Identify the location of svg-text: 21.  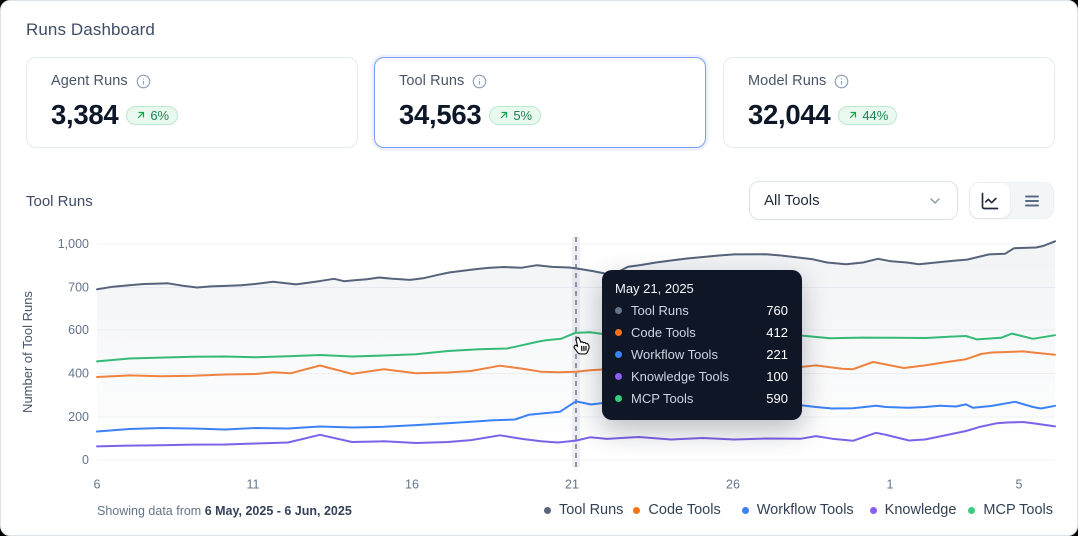
(572, 485).